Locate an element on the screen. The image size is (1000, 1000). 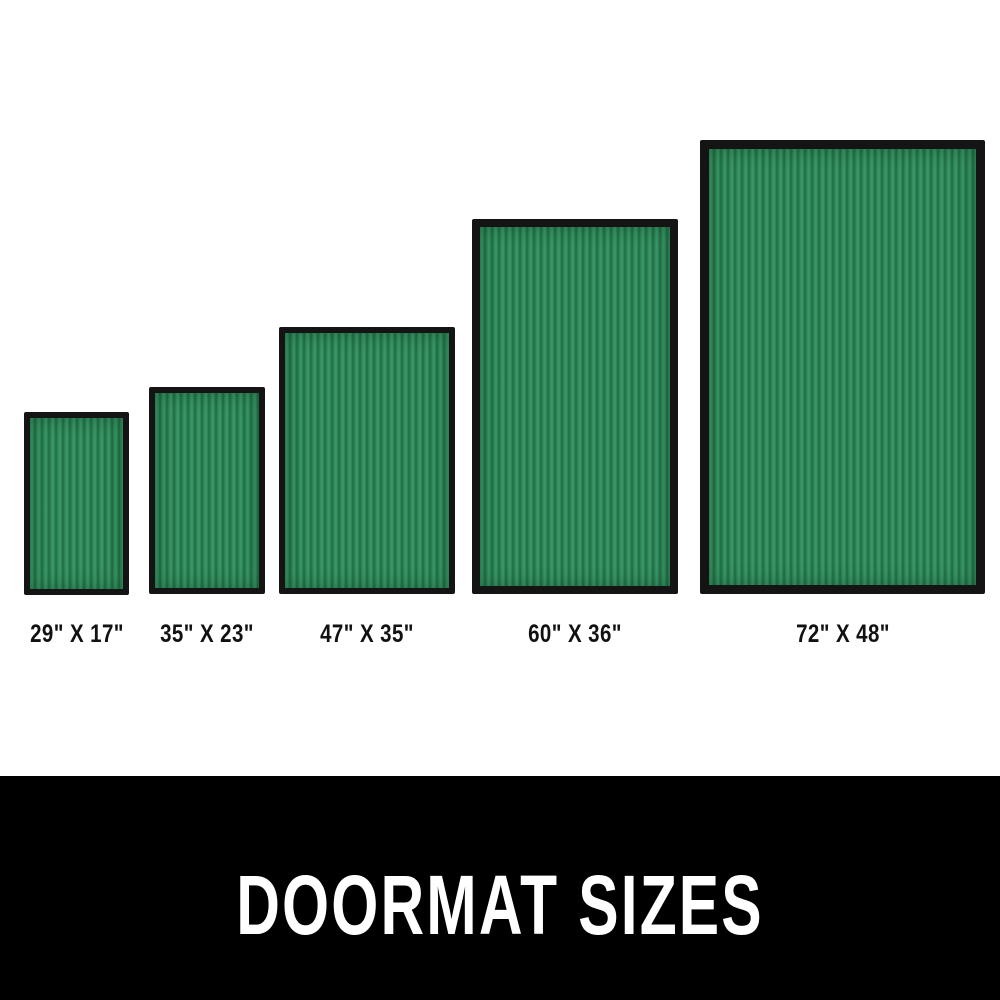
size-label: 29" X 17" is located at coordinates (77, 634).